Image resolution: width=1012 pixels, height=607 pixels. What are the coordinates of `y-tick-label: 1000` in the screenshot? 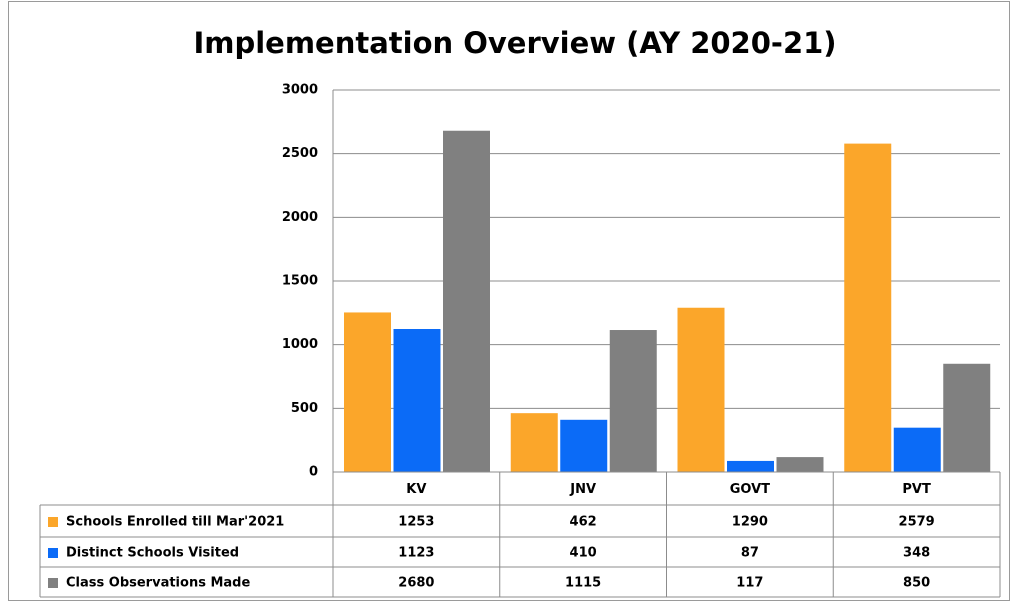 It's located at (300, 344).